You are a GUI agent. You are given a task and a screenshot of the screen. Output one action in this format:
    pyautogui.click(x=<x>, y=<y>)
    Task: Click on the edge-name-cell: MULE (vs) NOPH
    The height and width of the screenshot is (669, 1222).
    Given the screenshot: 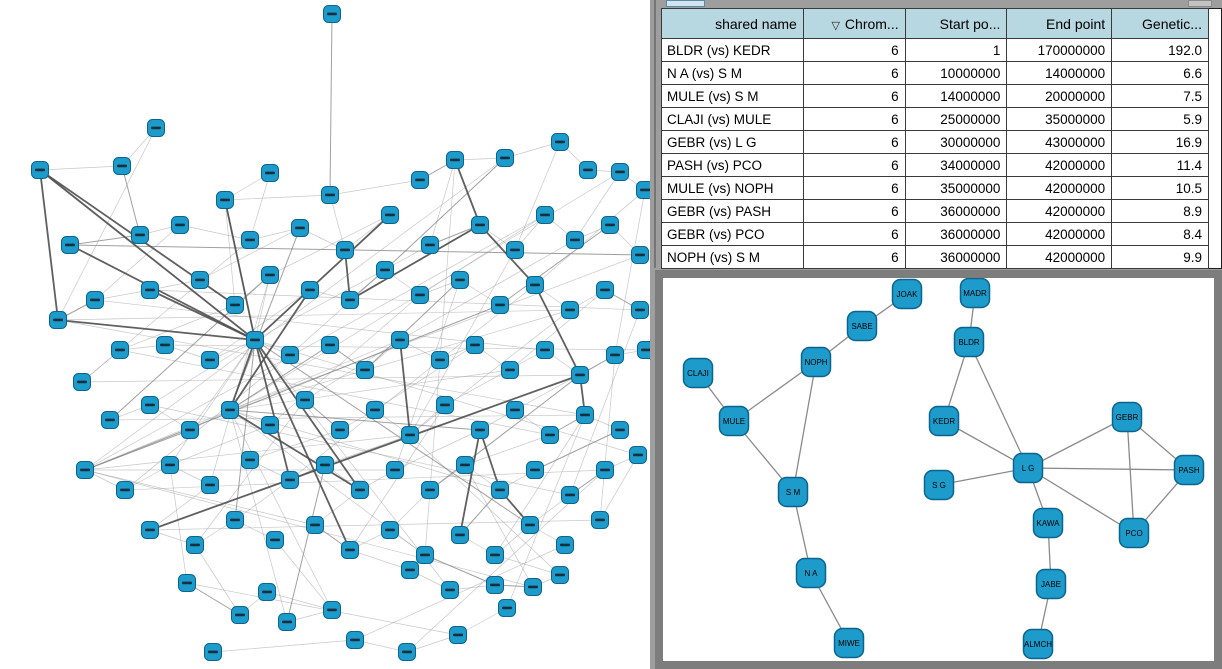 What is the action you would take?
    pyautogui.click(x=732, y=188)
    